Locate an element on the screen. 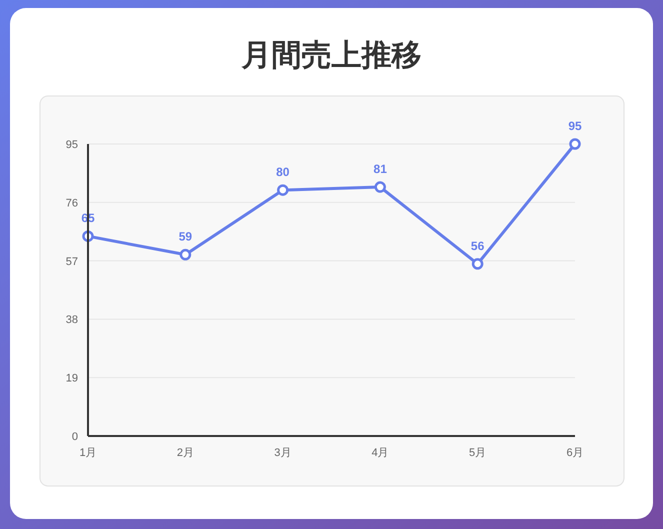 This screenshot has height=529, width=663. chart-title: 月間売上推移 is located at coordinates (331, 55).